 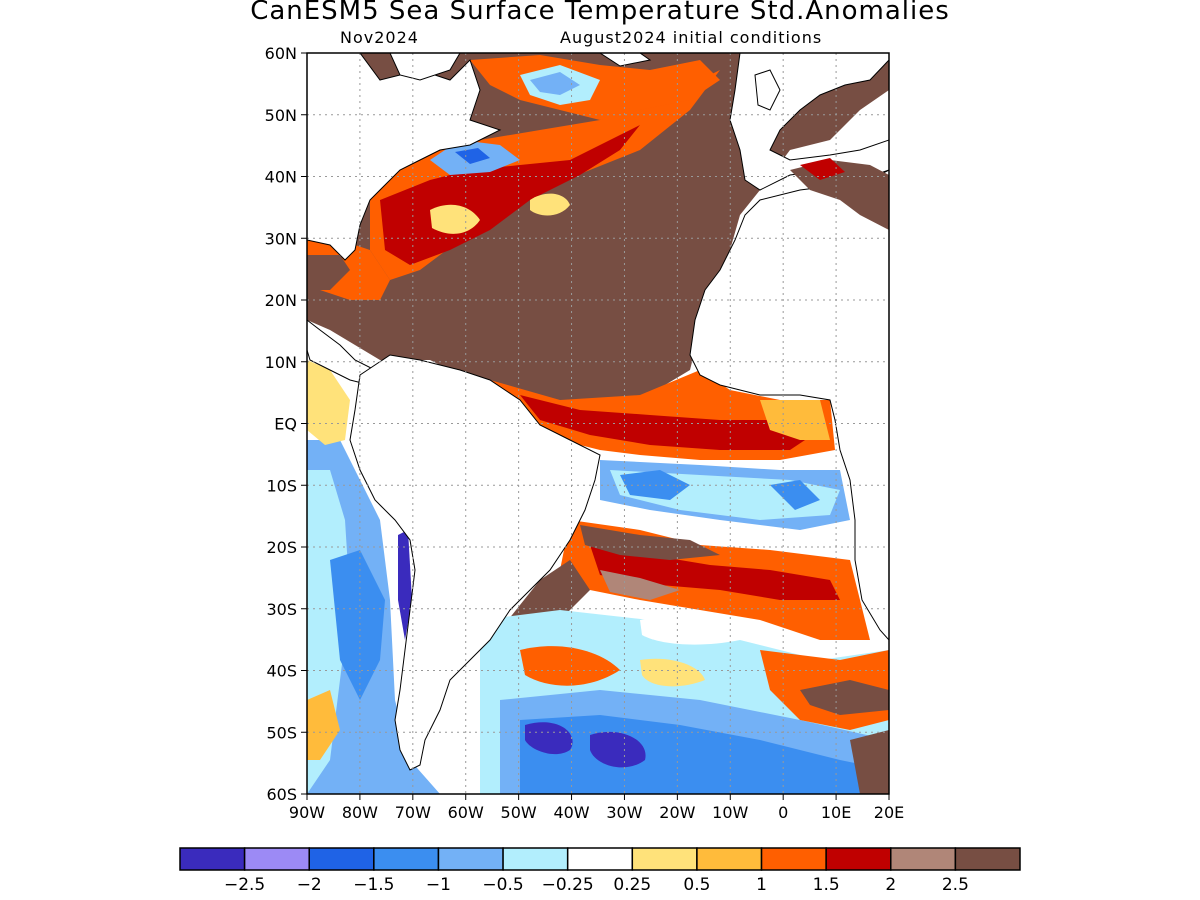 I want to click on initial-conditions-label: August2024 initial conditions, so click(x=691, y=37).